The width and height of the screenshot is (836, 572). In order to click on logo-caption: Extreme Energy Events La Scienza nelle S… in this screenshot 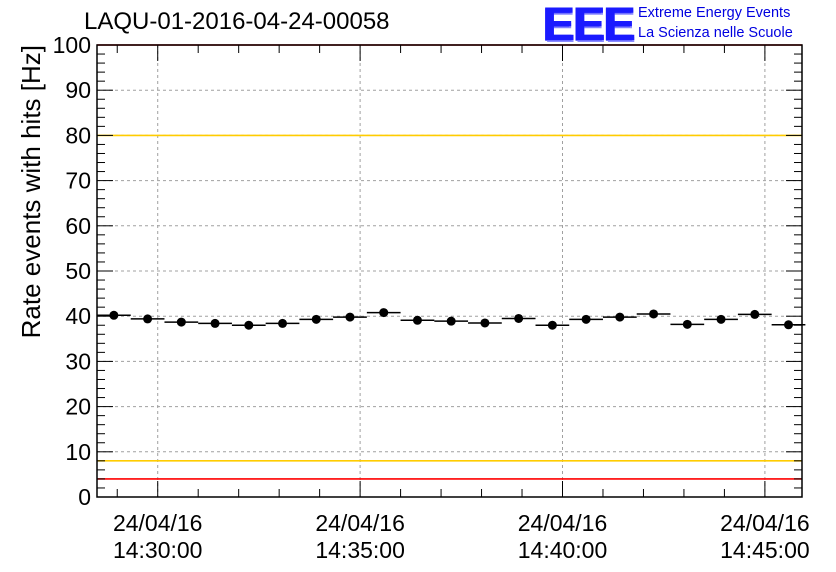, I will do `click(715, 23)`.